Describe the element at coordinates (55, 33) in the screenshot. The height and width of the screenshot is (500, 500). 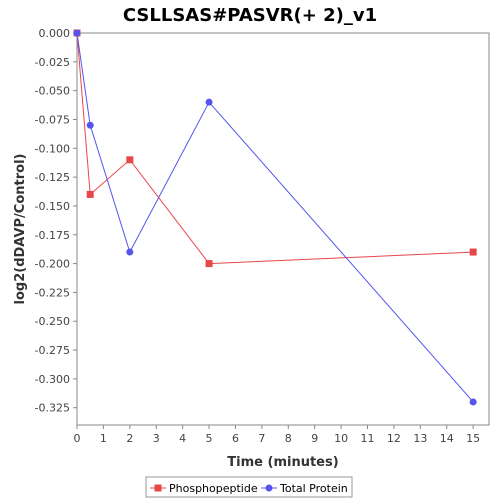
I see `y-tick-label: 0.000` at that location.